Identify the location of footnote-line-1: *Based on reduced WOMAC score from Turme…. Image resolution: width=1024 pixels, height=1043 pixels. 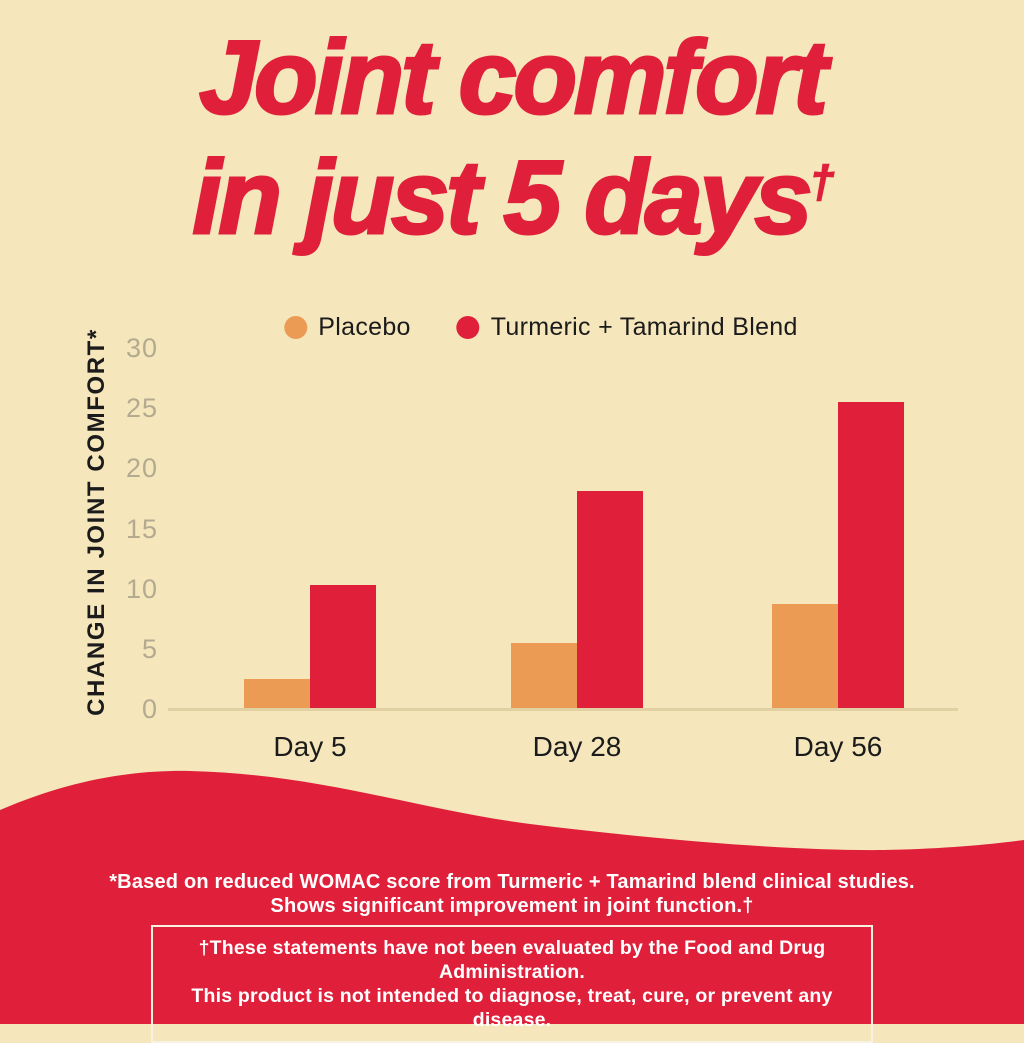
(512, 882).